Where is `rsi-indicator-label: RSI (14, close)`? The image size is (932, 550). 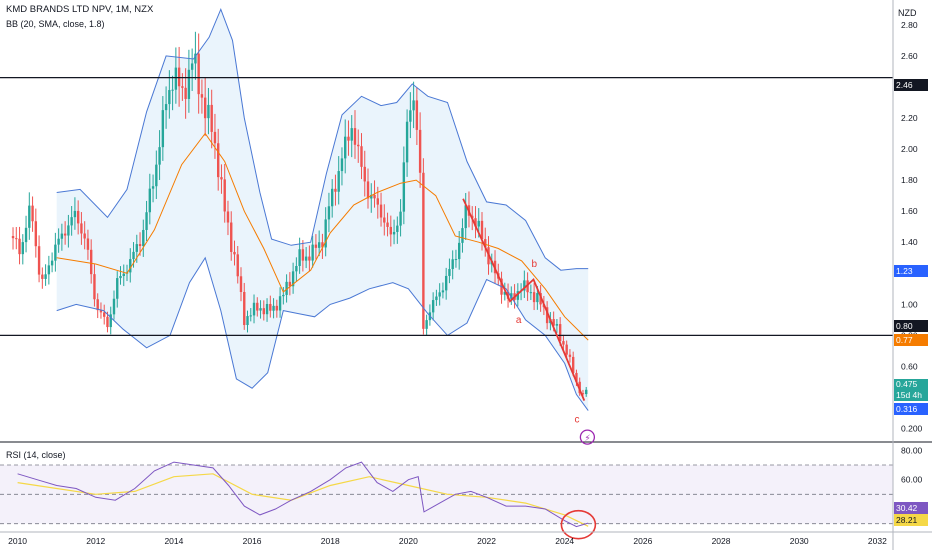
rsi-indicator-label: RSI (14, close) is located at coordinates (36, 455).